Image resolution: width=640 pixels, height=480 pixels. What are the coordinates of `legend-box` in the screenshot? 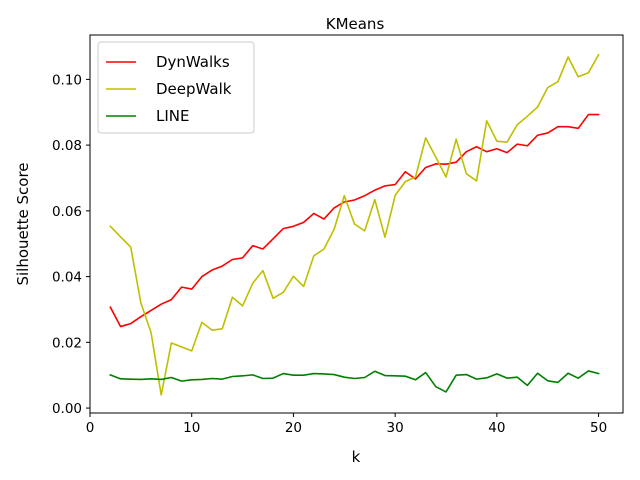 It's located at (176, 87).